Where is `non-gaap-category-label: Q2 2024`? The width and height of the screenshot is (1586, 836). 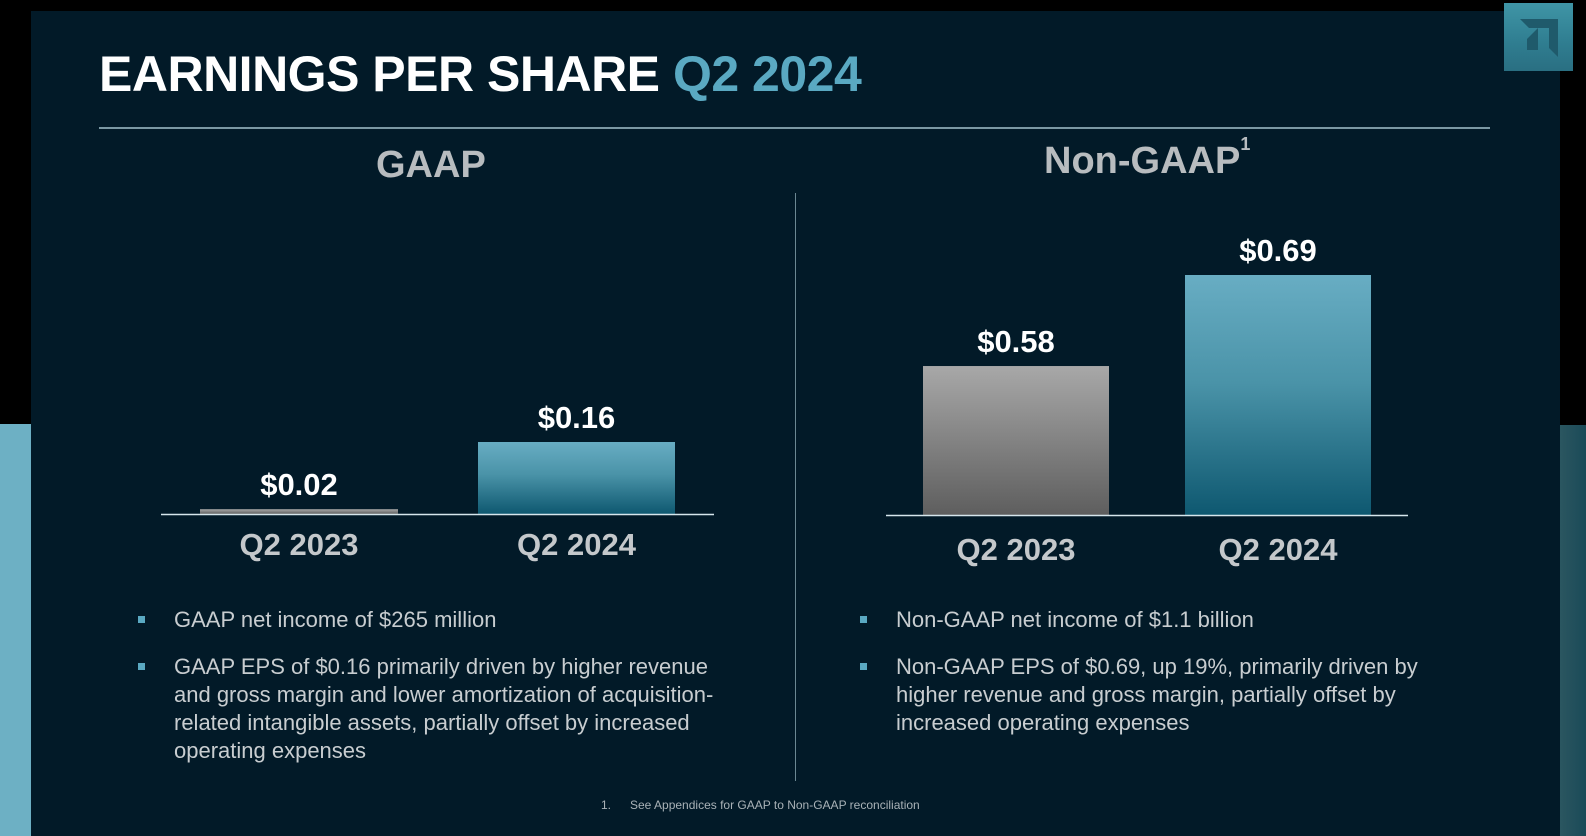 non-gaap-category-label: Q2 2024 is located at coordinates (1279, 549).